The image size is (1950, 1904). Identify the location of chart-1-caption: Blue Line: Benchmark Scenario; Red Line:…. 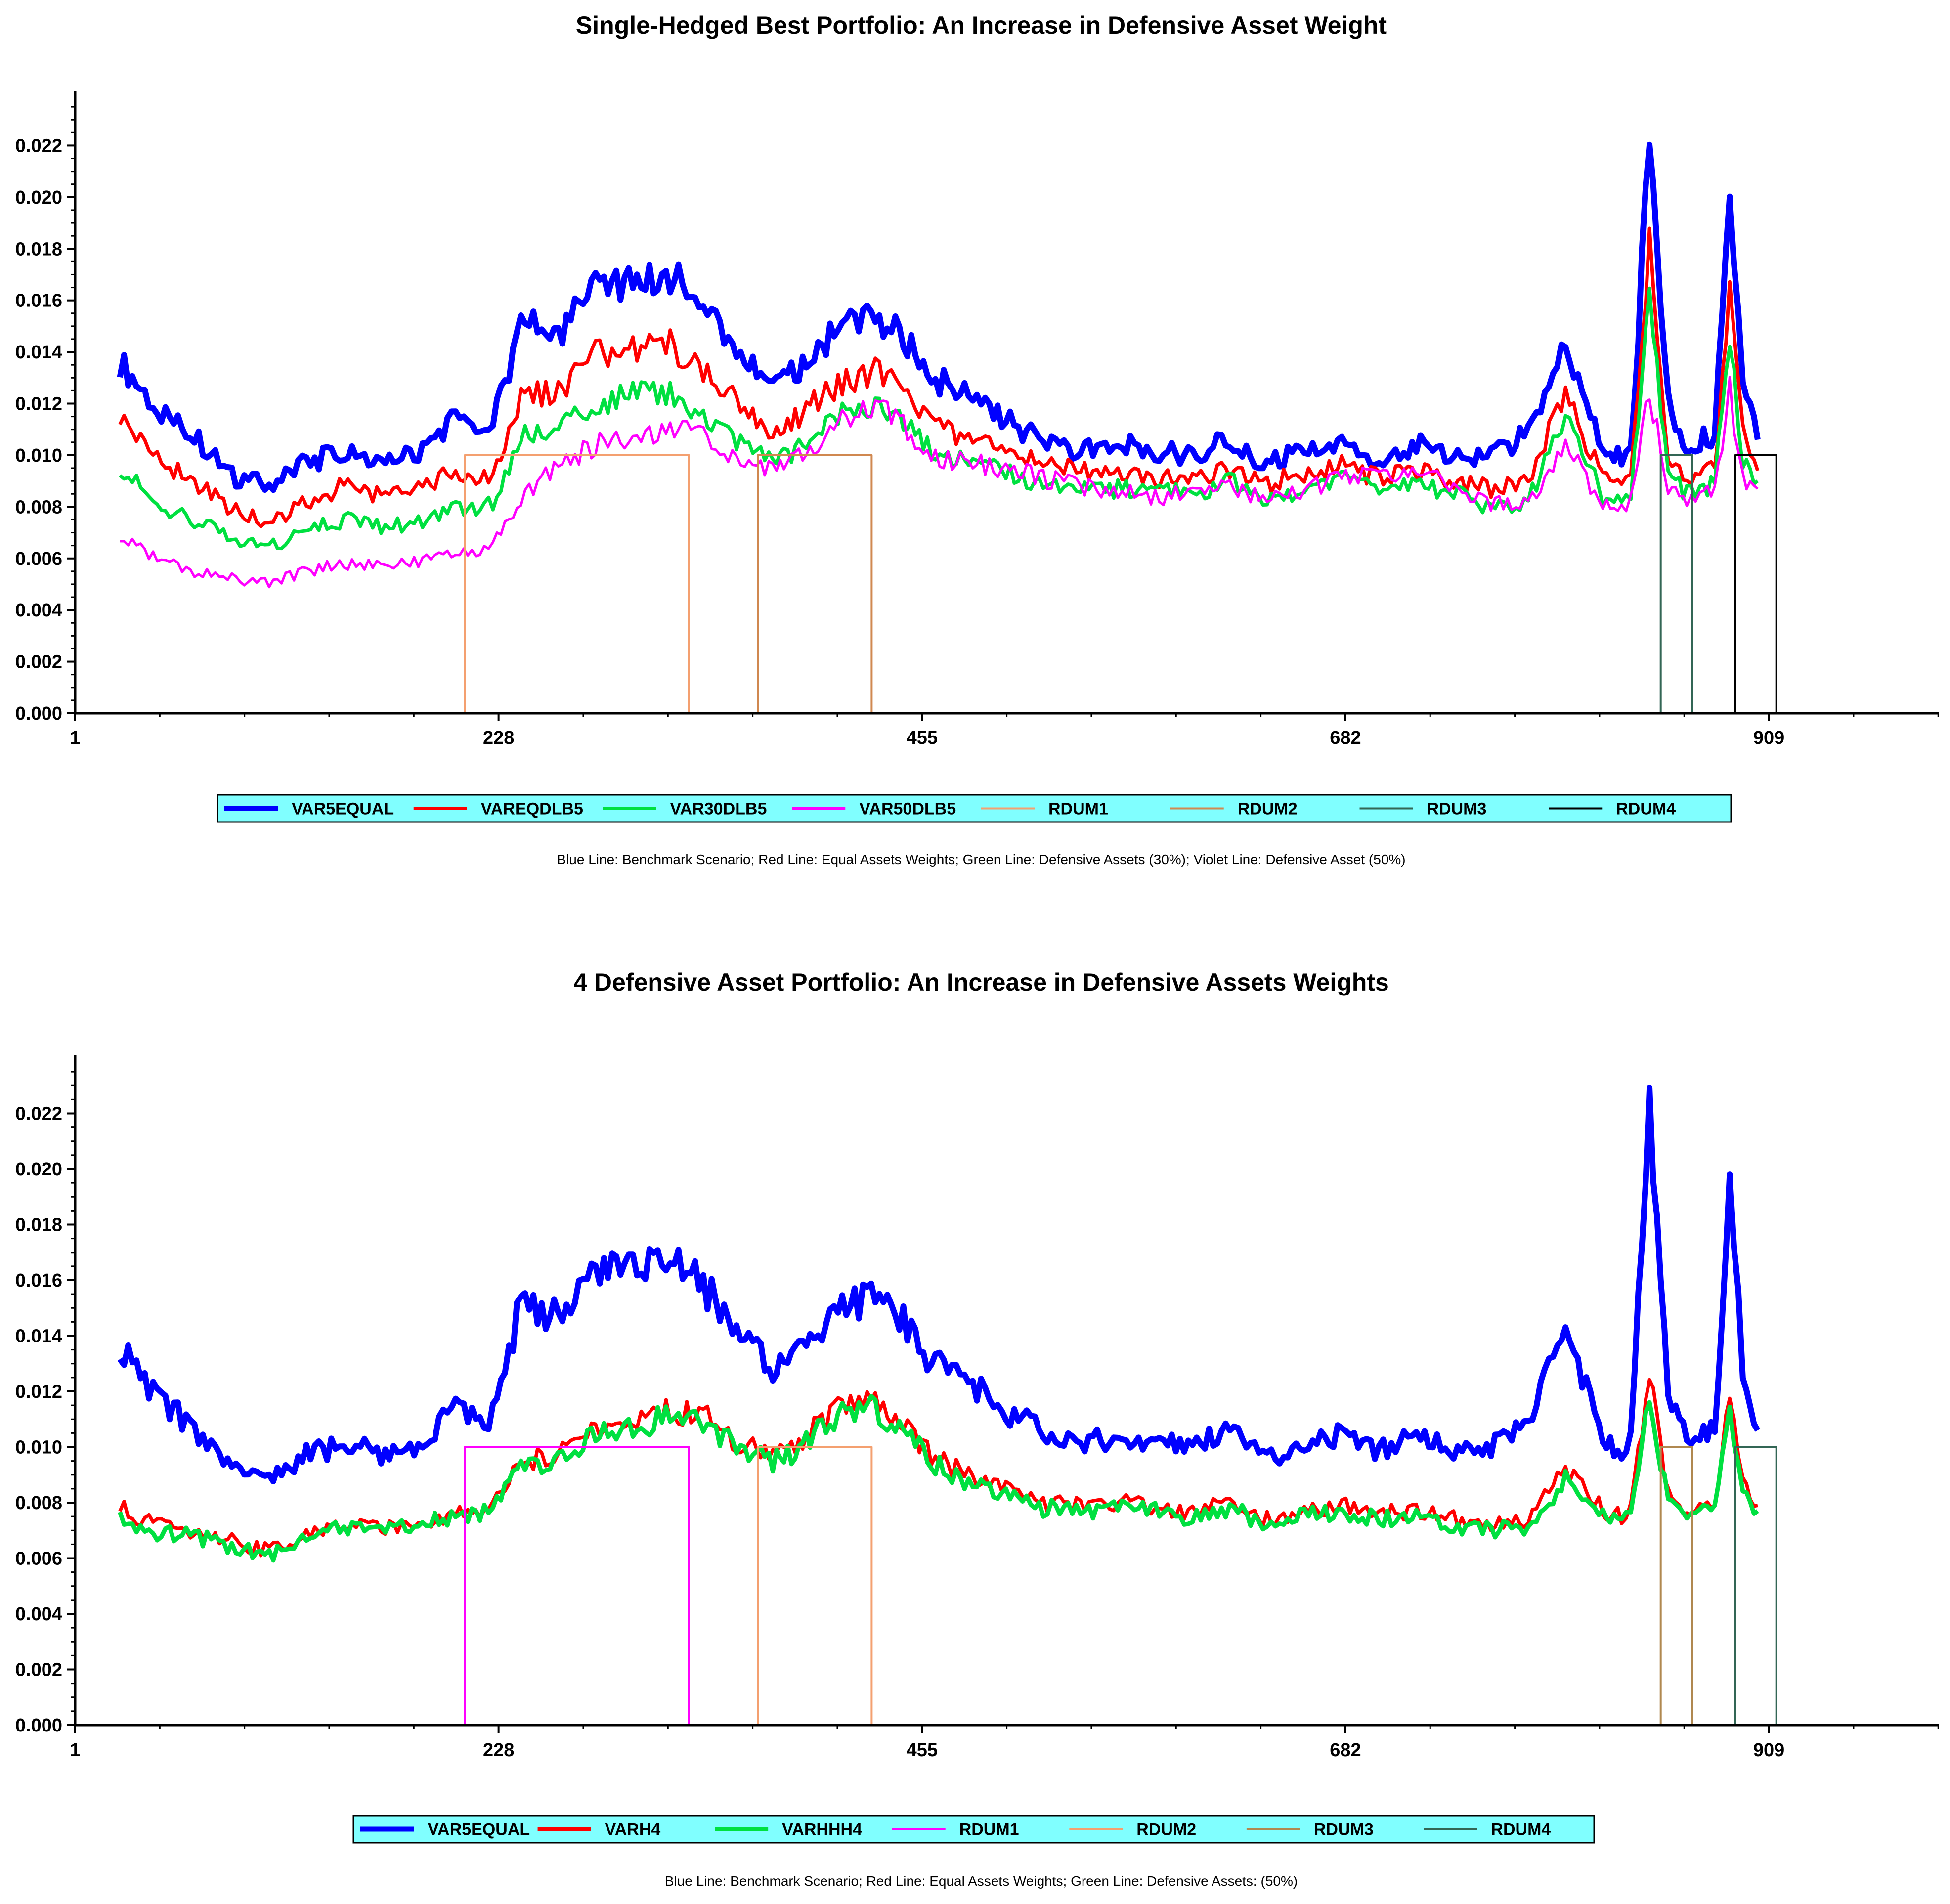
(981, 859).